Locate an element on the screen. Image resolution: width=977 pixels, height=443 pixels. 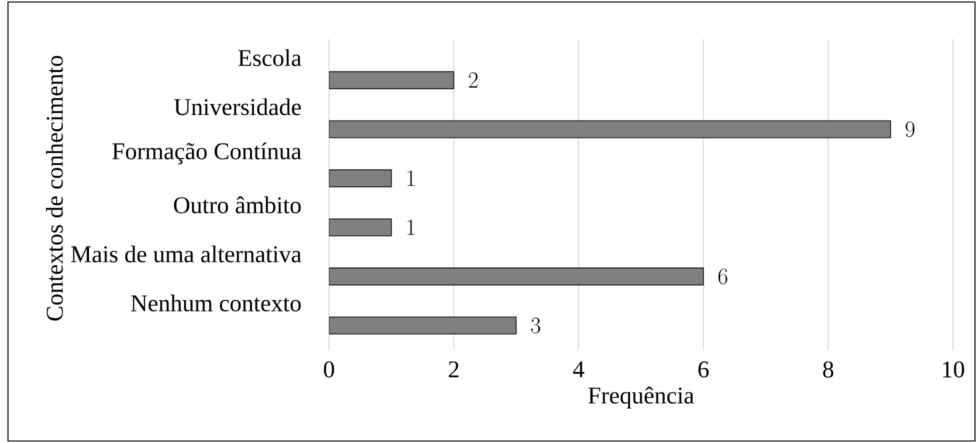
data-label: 6 is located at coordinates (723, 276).